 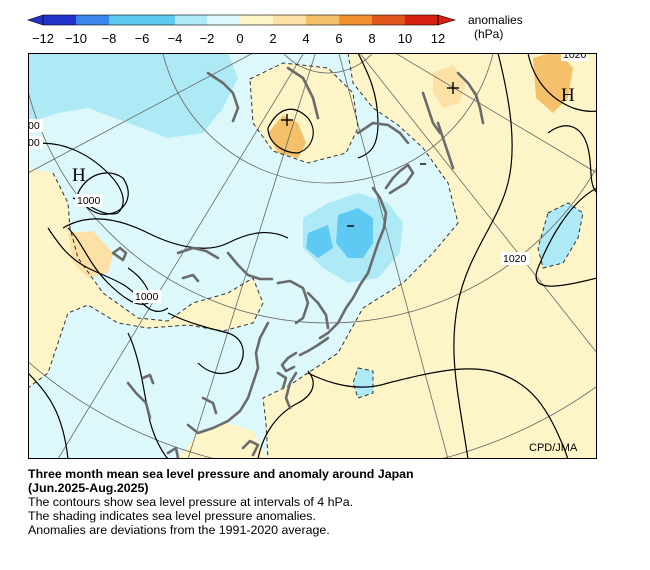 What do you see at coordinates (272, 38) in the screenshot?
I see `tick-label: 2` at bounding box center [272, 38].